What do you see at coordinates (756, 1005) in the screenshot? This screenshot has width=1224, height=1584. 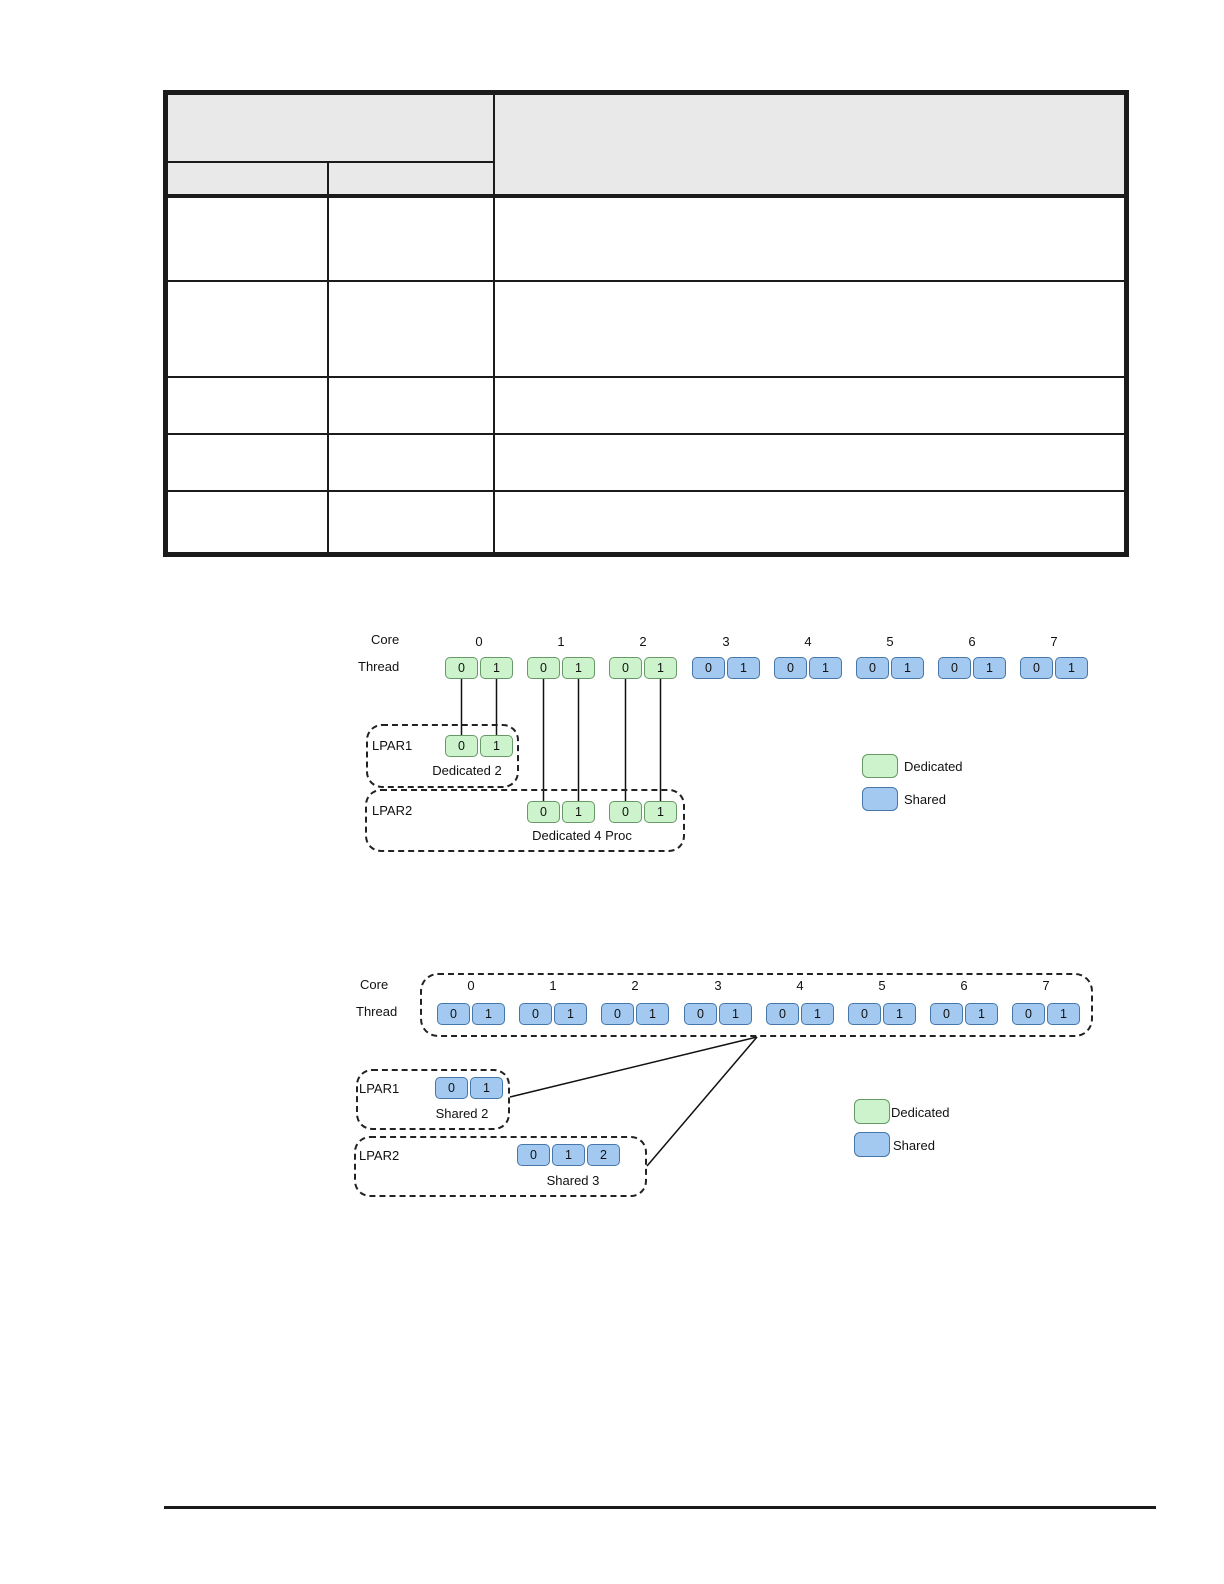 I see `shared-pool-box` at bounding box center [756, 1005].